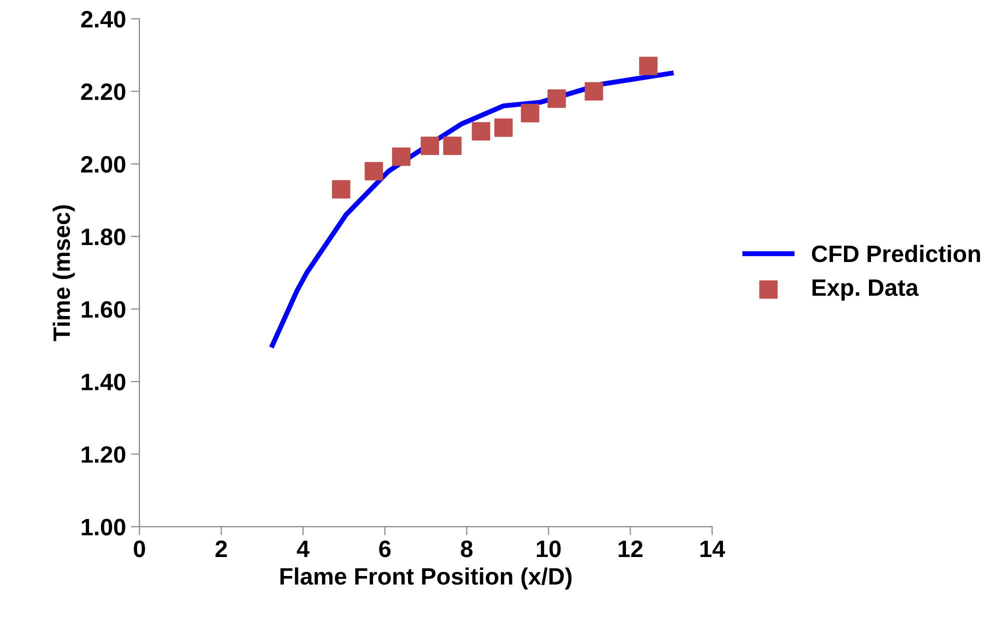 The image size is (996, 627). What do you see at coordinates (63, 273) in the screenshot?
I see `y-axis-title: Time (msec)` at bounding box center [63, 273].